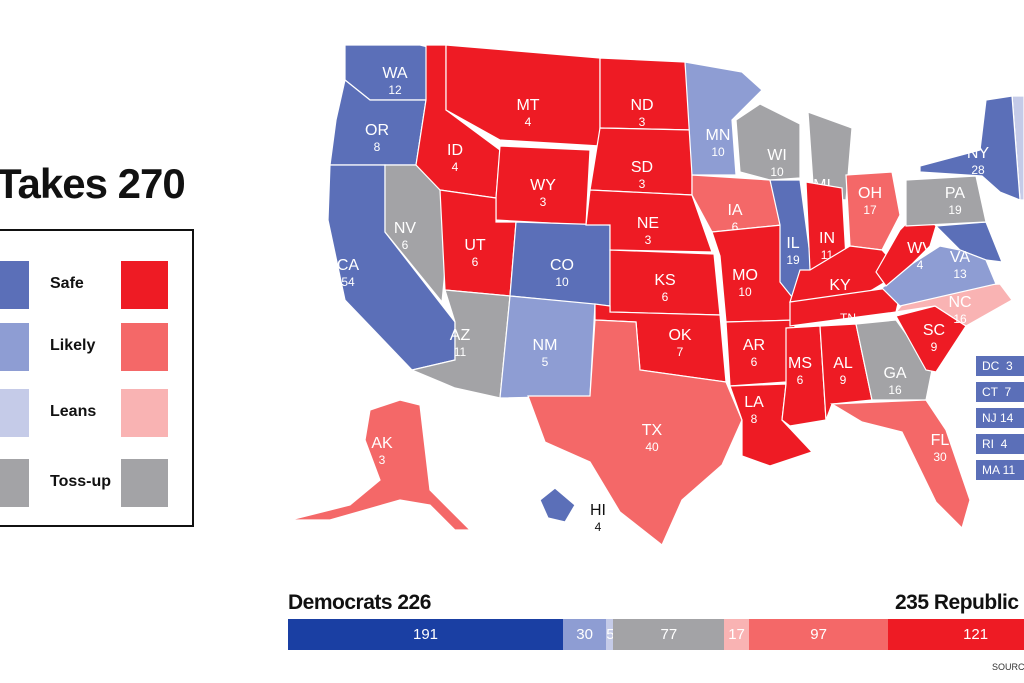 Image resolution: width=1024 pixels, height=683 pixels. I want to click on state-electoral-votes: 4, so click(455, 167).